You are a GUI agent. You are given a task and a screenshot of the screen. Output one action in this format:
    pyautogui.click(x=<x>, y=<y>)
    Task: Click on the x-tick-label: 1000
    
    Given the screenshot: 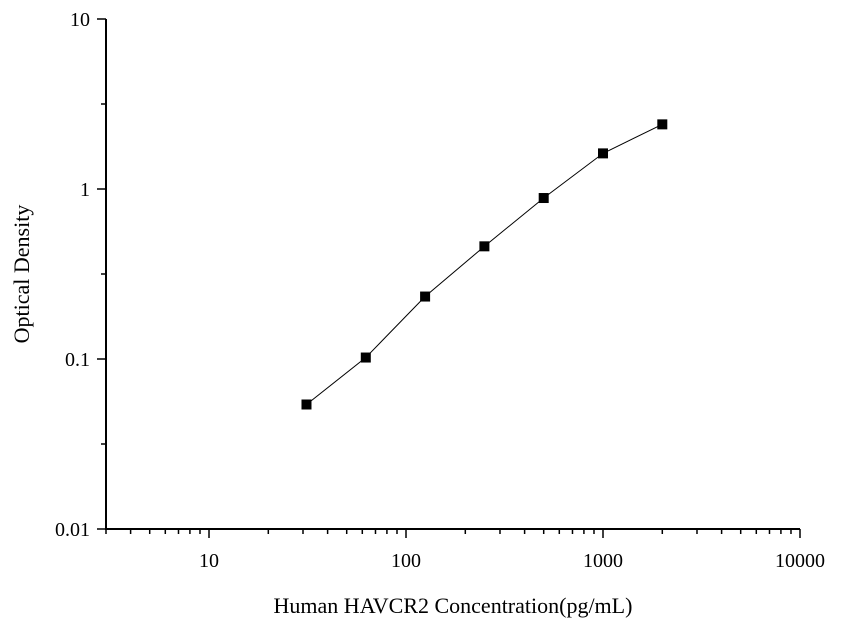 What is the action you would take?
    pyautogui.click(x=603, y=561)
    